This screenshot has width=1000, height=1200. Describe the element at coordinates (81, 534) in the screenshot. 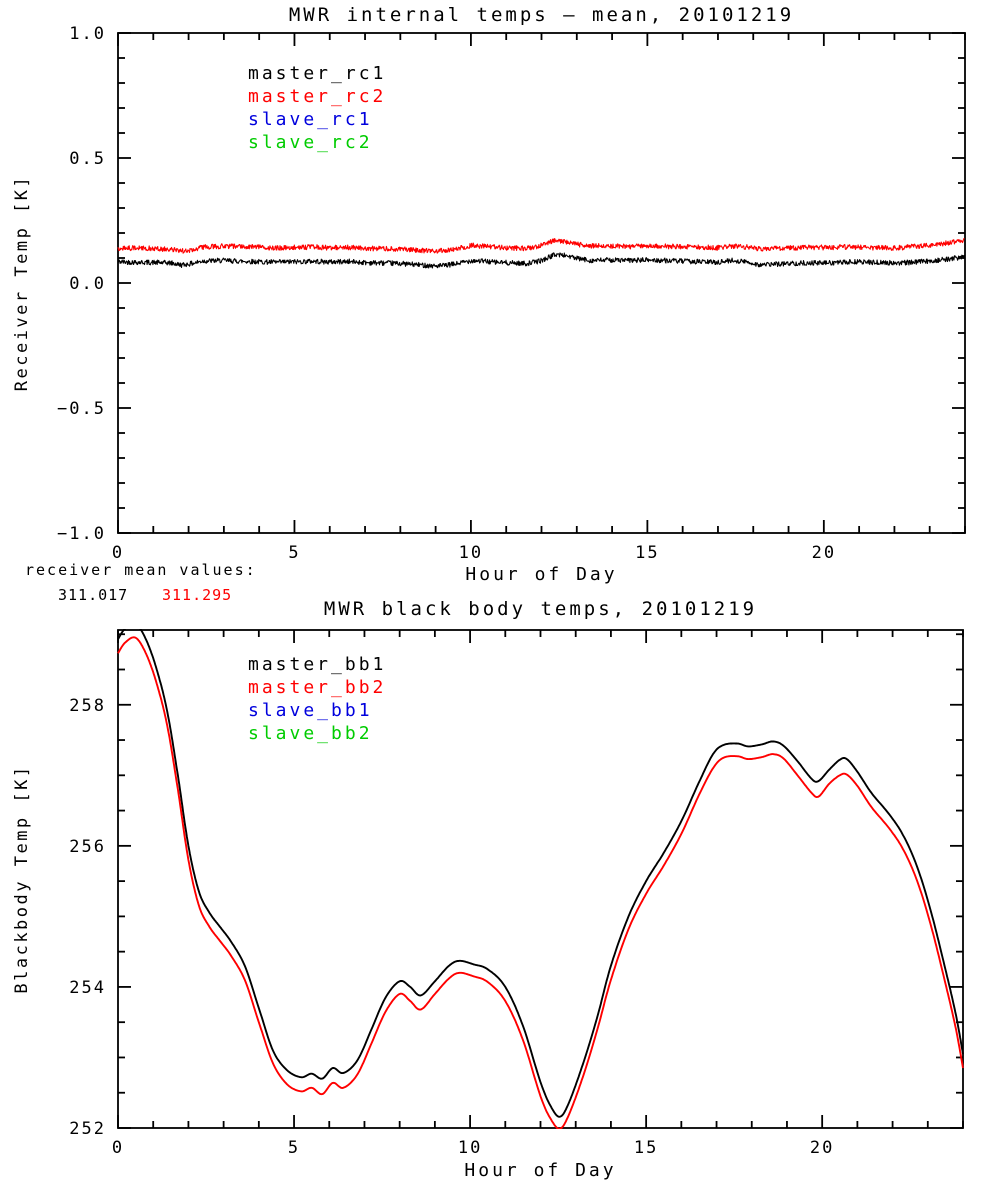

I see `y-tick-label: −1.0` at that location.